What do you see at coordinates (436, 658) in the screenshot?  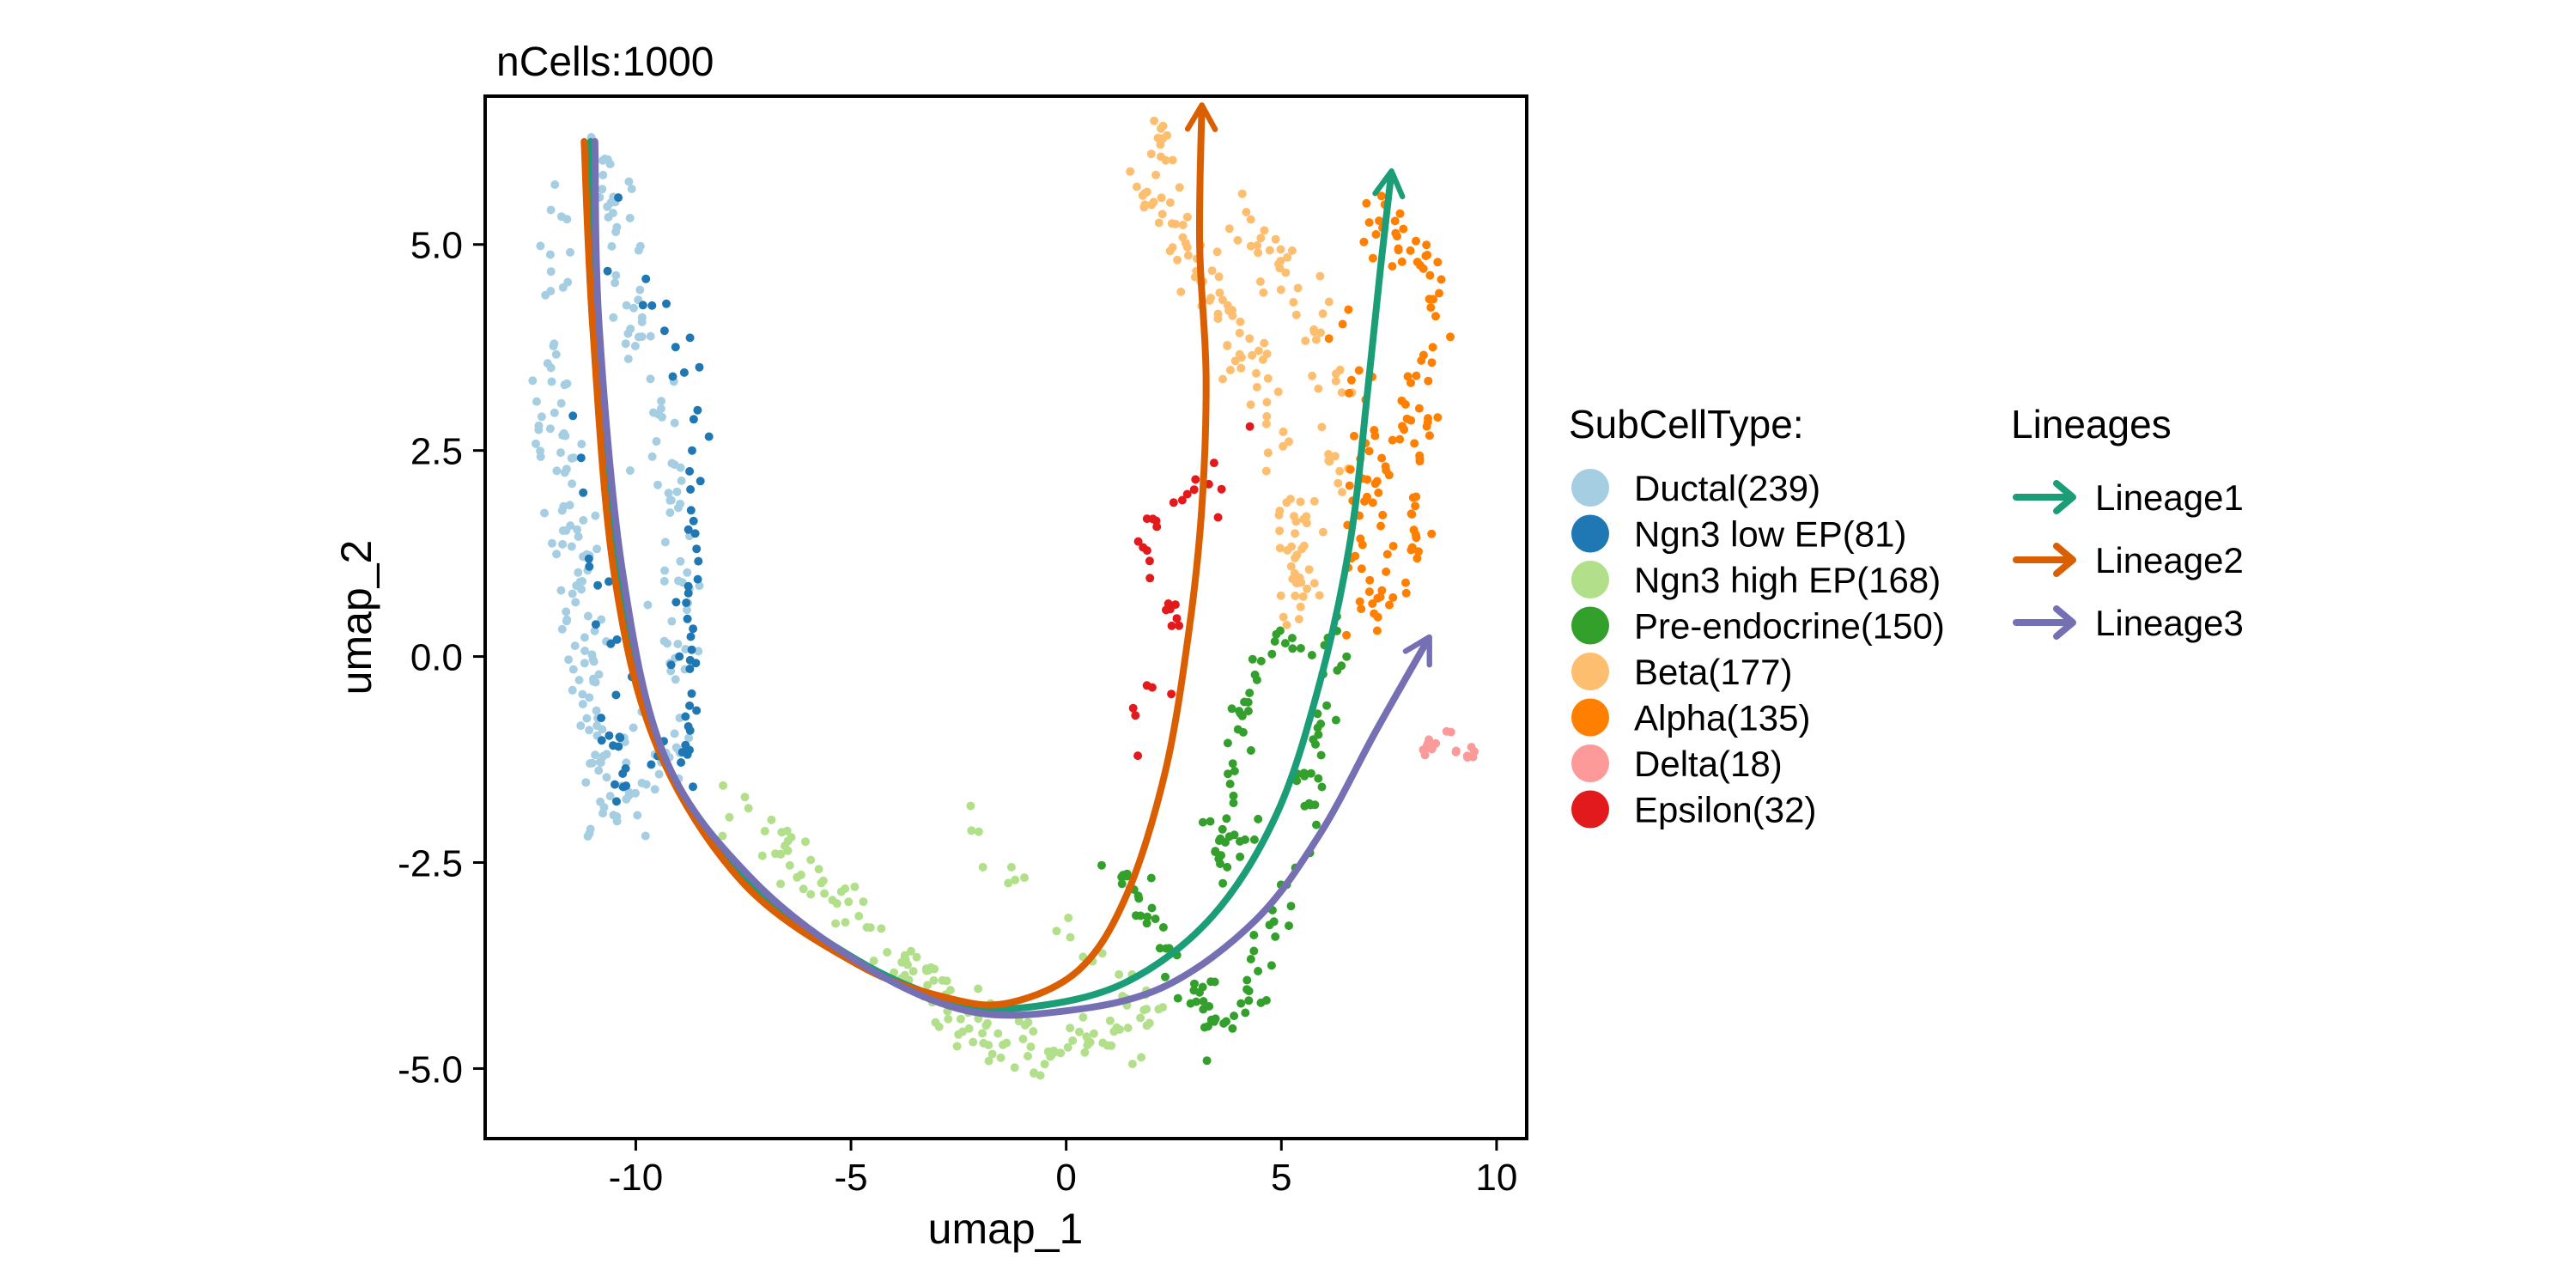 I see `y-tick-label: 0.0` at bounding box center [436, 658].